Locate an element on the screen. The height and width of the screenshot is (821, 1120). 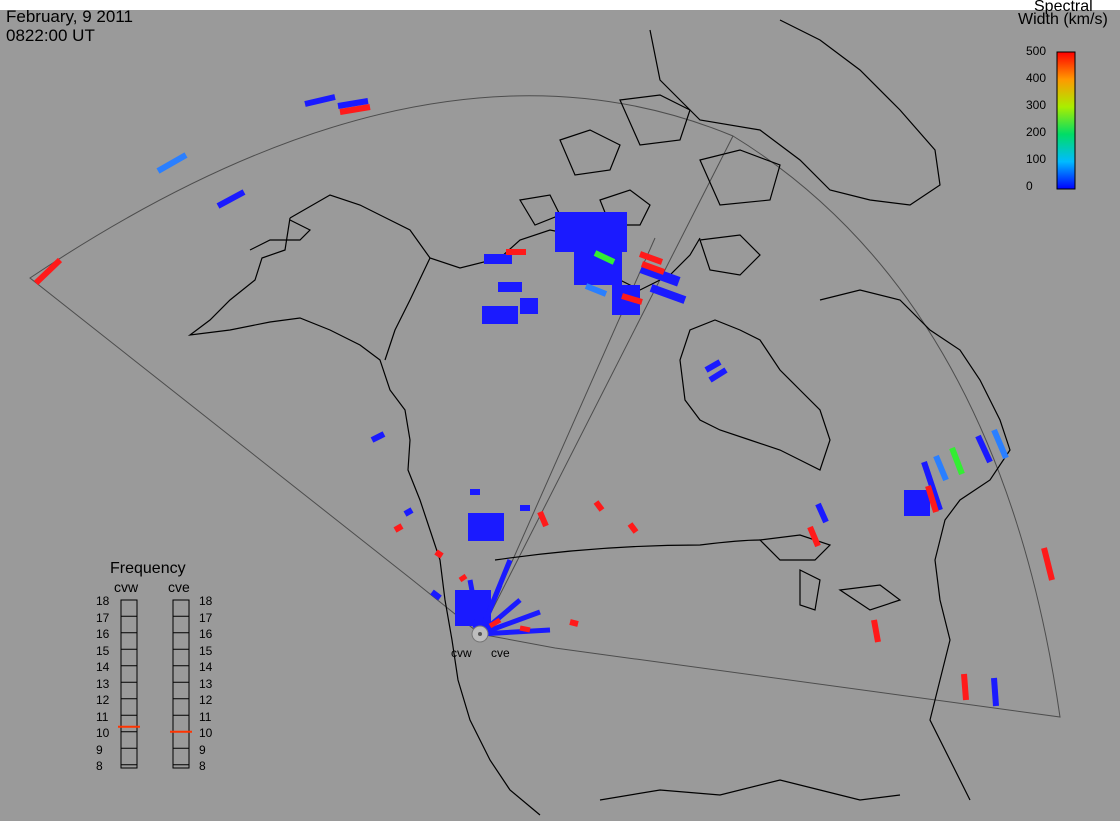
site-label-cve: cve is located at coordinates (500, 653).